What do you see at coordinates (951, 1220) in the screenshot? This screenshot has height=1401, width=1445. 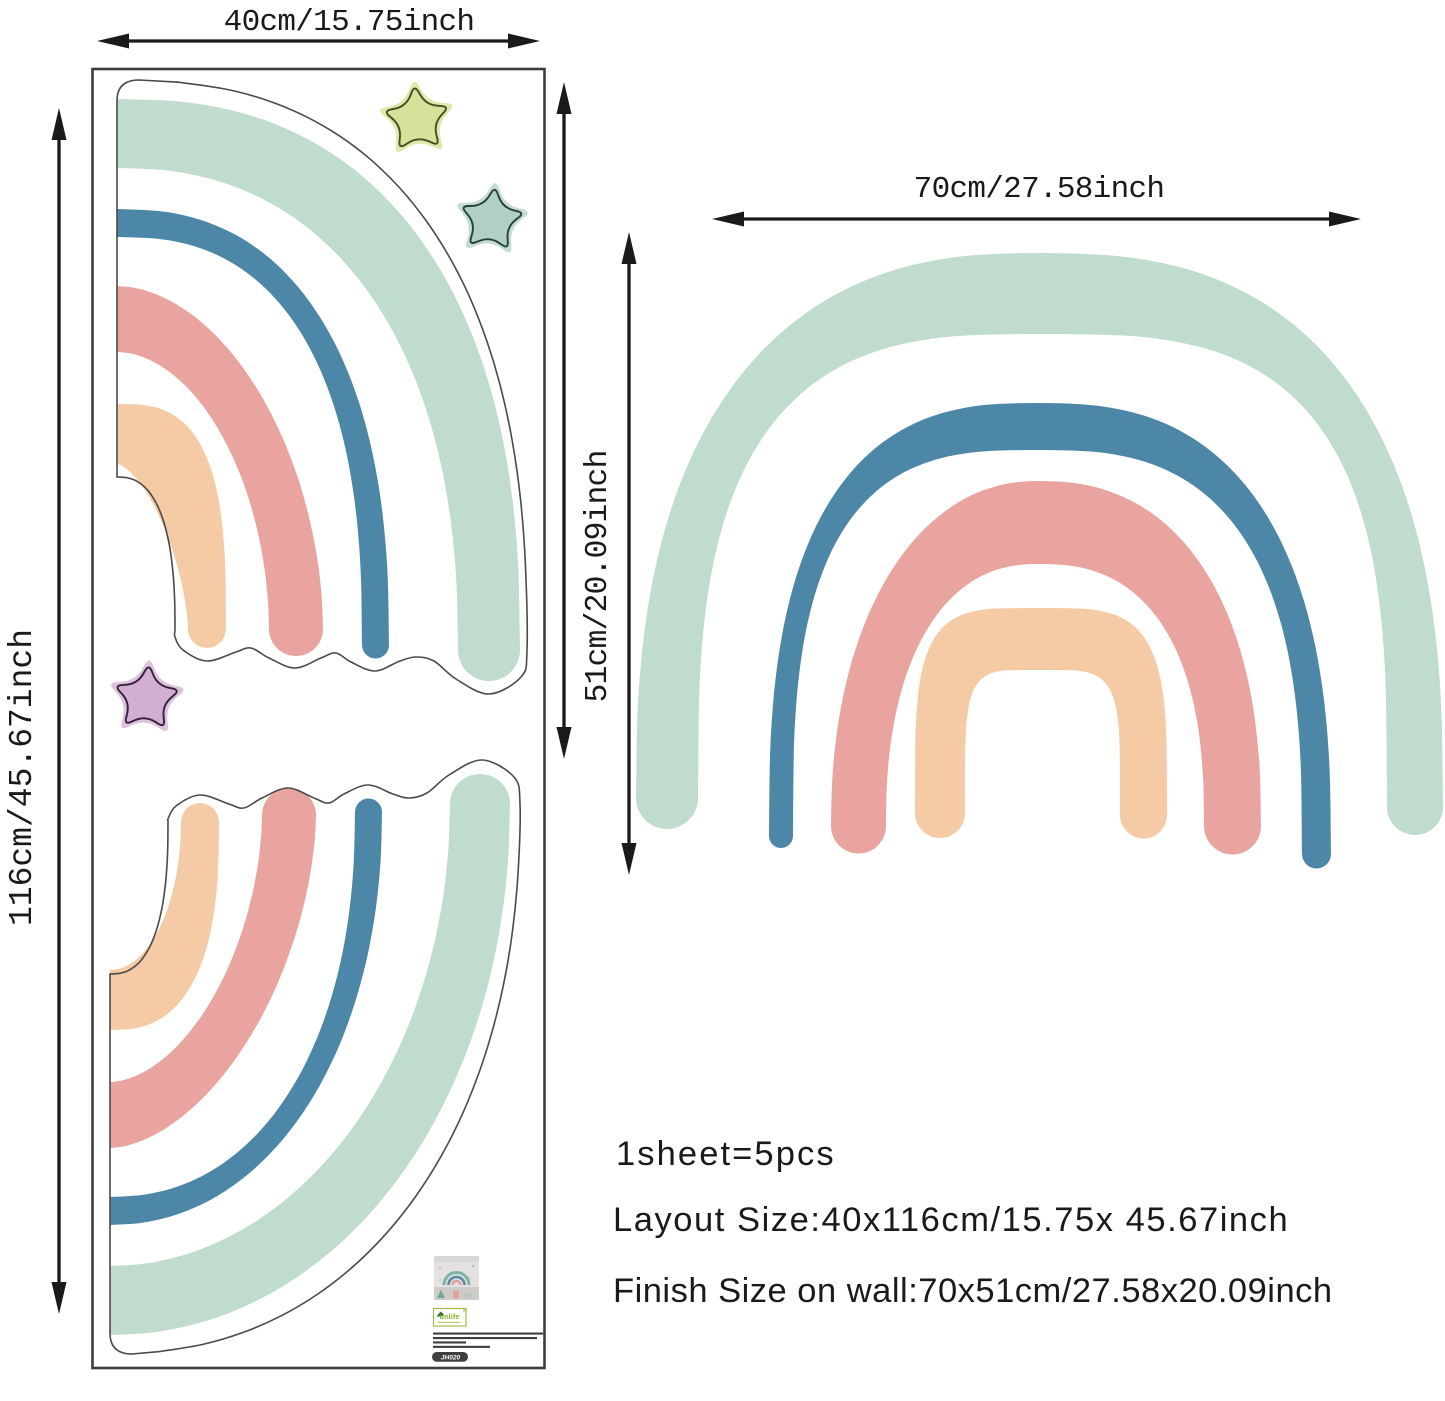 I see `svg-text:Layout Size:40x116cm/15.75x 45: Layout Size:40x116cm/15.75x 45.67inch` at bounding box center [951, 1220].